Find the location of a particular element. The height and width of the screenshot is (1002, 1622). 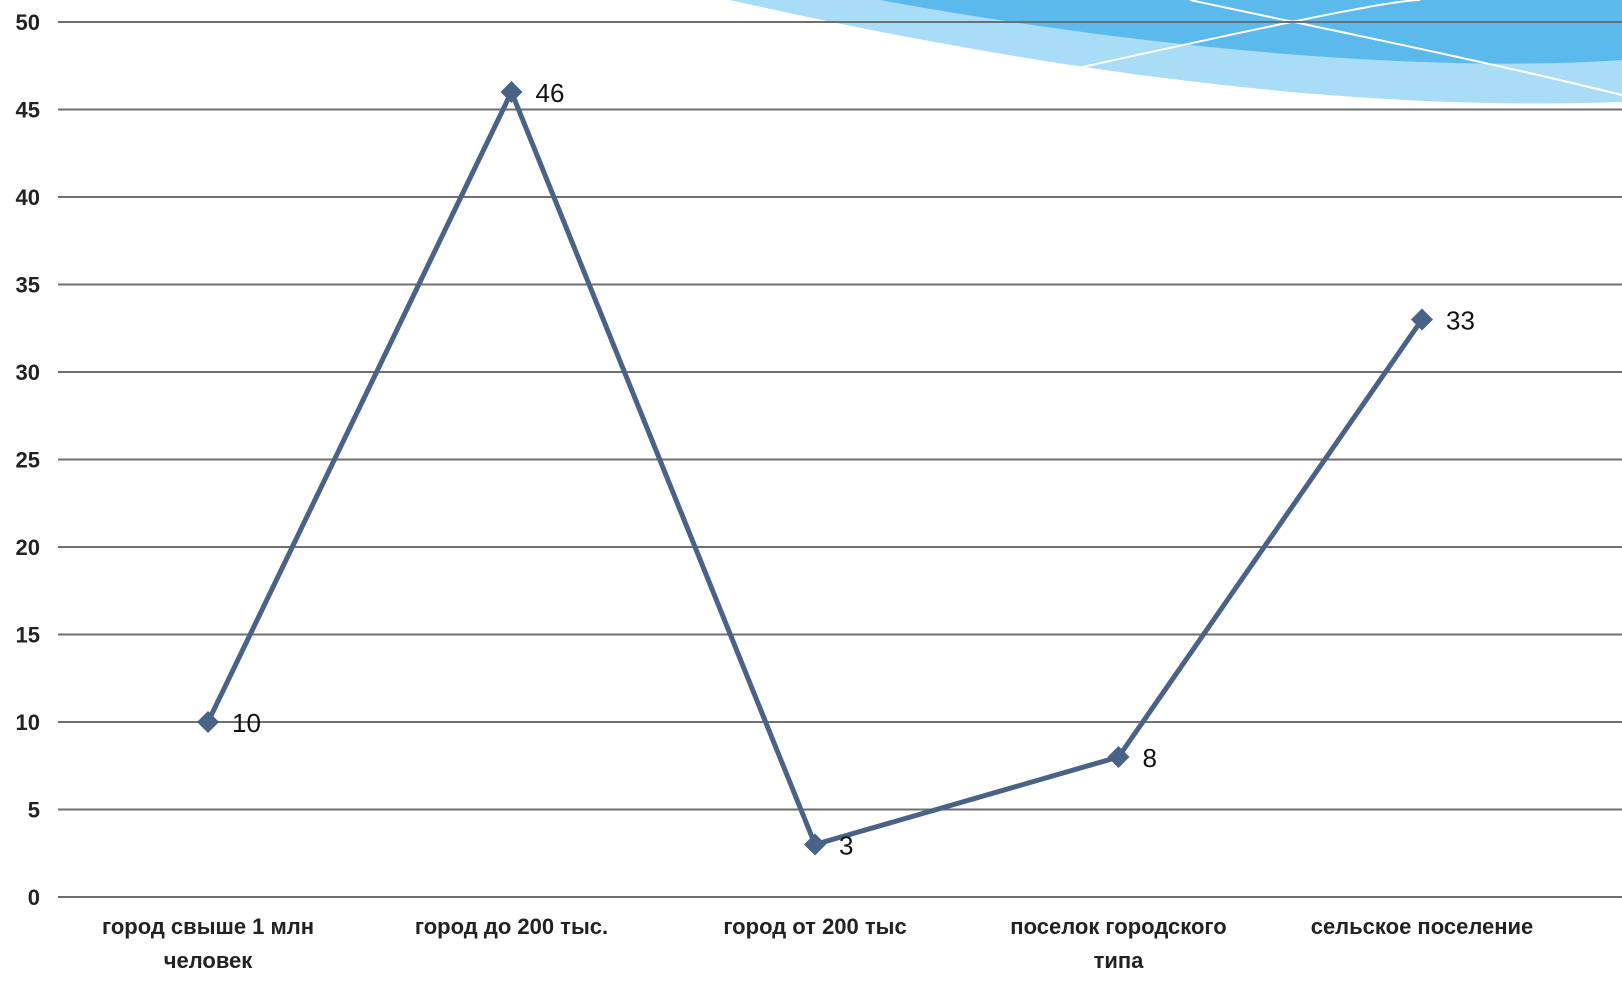

y-tick-label: 35 is located at coordinates (28, 285).